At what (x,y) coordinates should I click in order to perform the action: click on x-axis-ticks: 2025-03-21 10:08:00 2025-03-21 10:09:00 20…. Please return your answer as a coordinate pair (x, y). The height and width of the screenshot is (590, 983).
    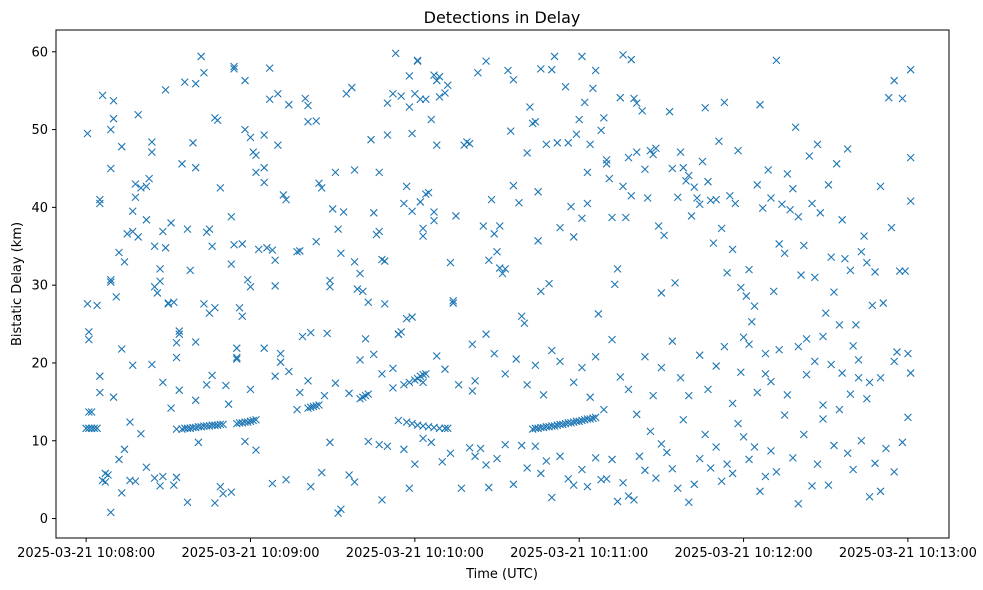
    Looking at the image, I should click on (497, 549).